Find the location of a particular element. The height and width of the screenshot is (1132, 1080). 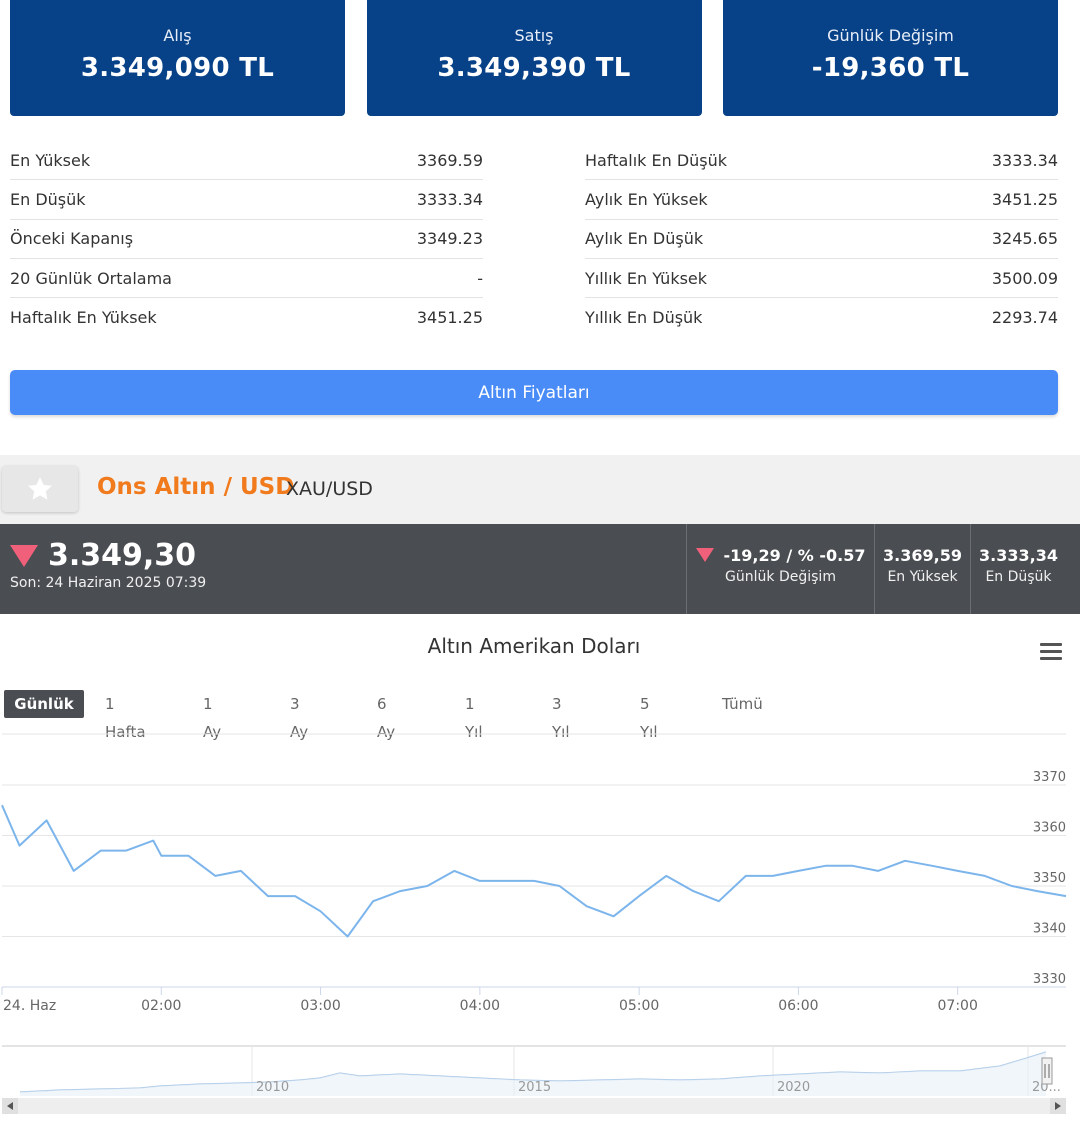

navigator-label-2015: 2015 is located at coordinates (534, 1087).